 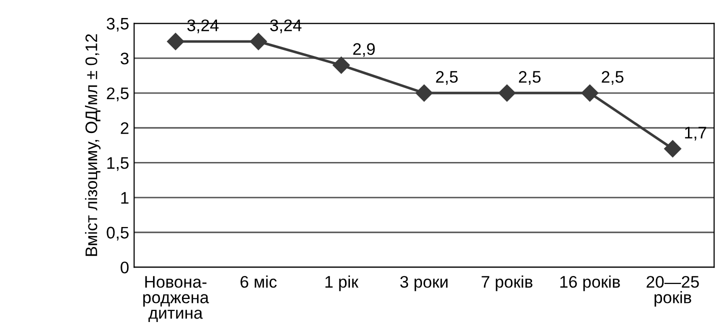 What do you see at coordinates (507, 284) in the screenshot?
I see `x-tick-label: 7 років` at bounding box center [507, 284].